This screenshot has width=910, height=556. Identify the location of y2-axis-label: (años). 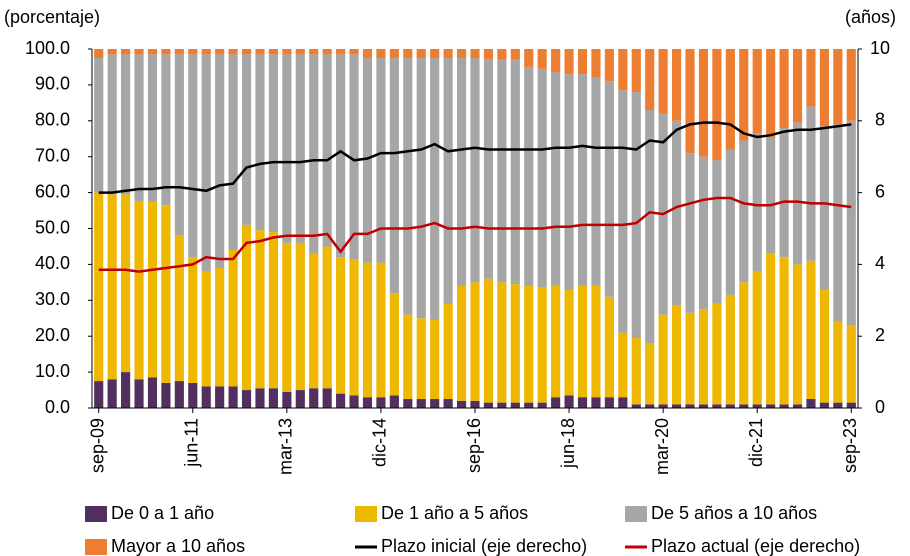
(870, 17).